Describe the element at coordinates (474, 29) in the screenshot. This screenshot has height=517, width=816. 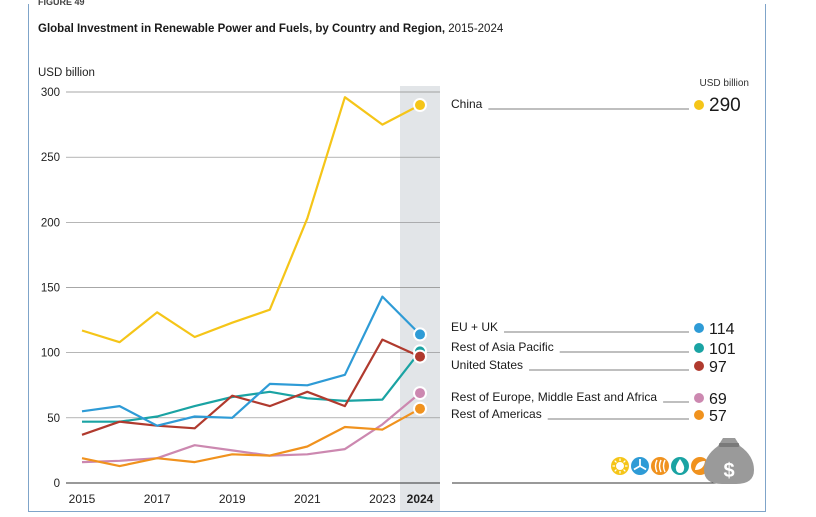
I see `chart-title-years: 2015-2024` at that location.